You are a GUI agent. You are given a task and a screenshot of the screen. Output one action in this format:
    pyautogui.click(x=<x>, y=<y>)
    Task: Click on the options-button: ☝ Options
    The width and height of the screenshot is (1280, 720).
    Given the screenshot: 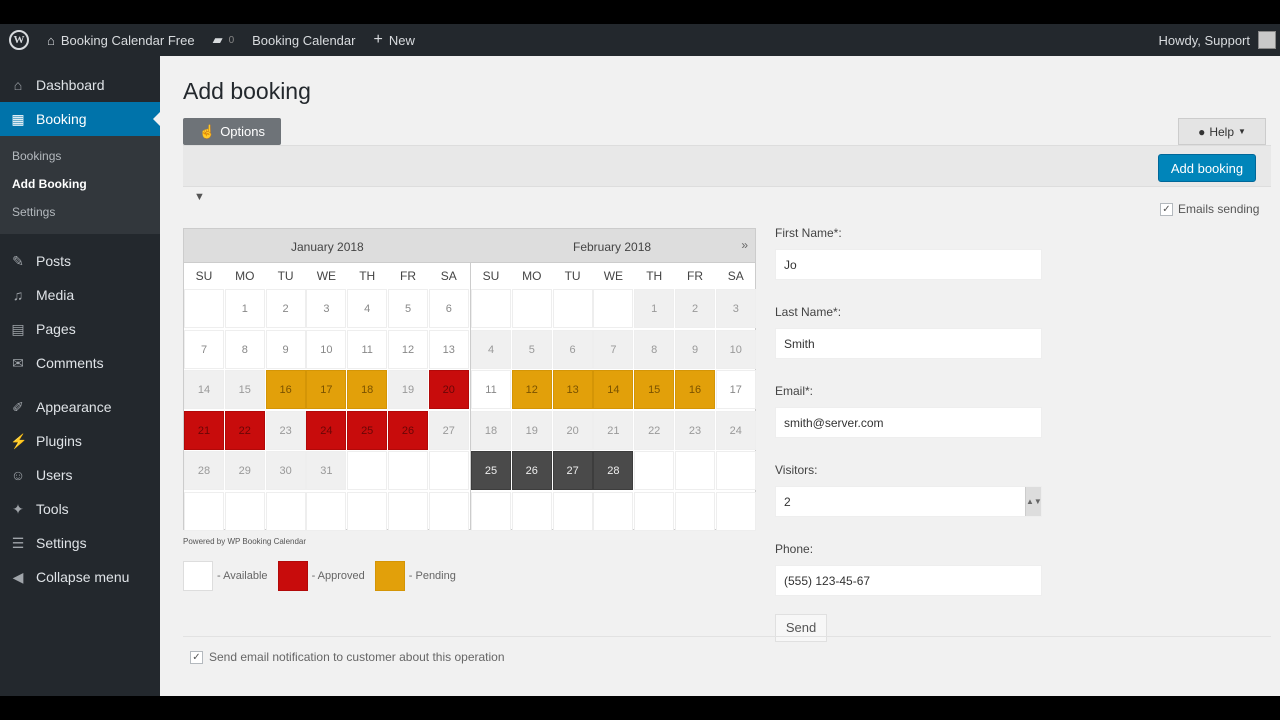 What is the action you would take?
    pyautogui.click(x=232, y=131)
    